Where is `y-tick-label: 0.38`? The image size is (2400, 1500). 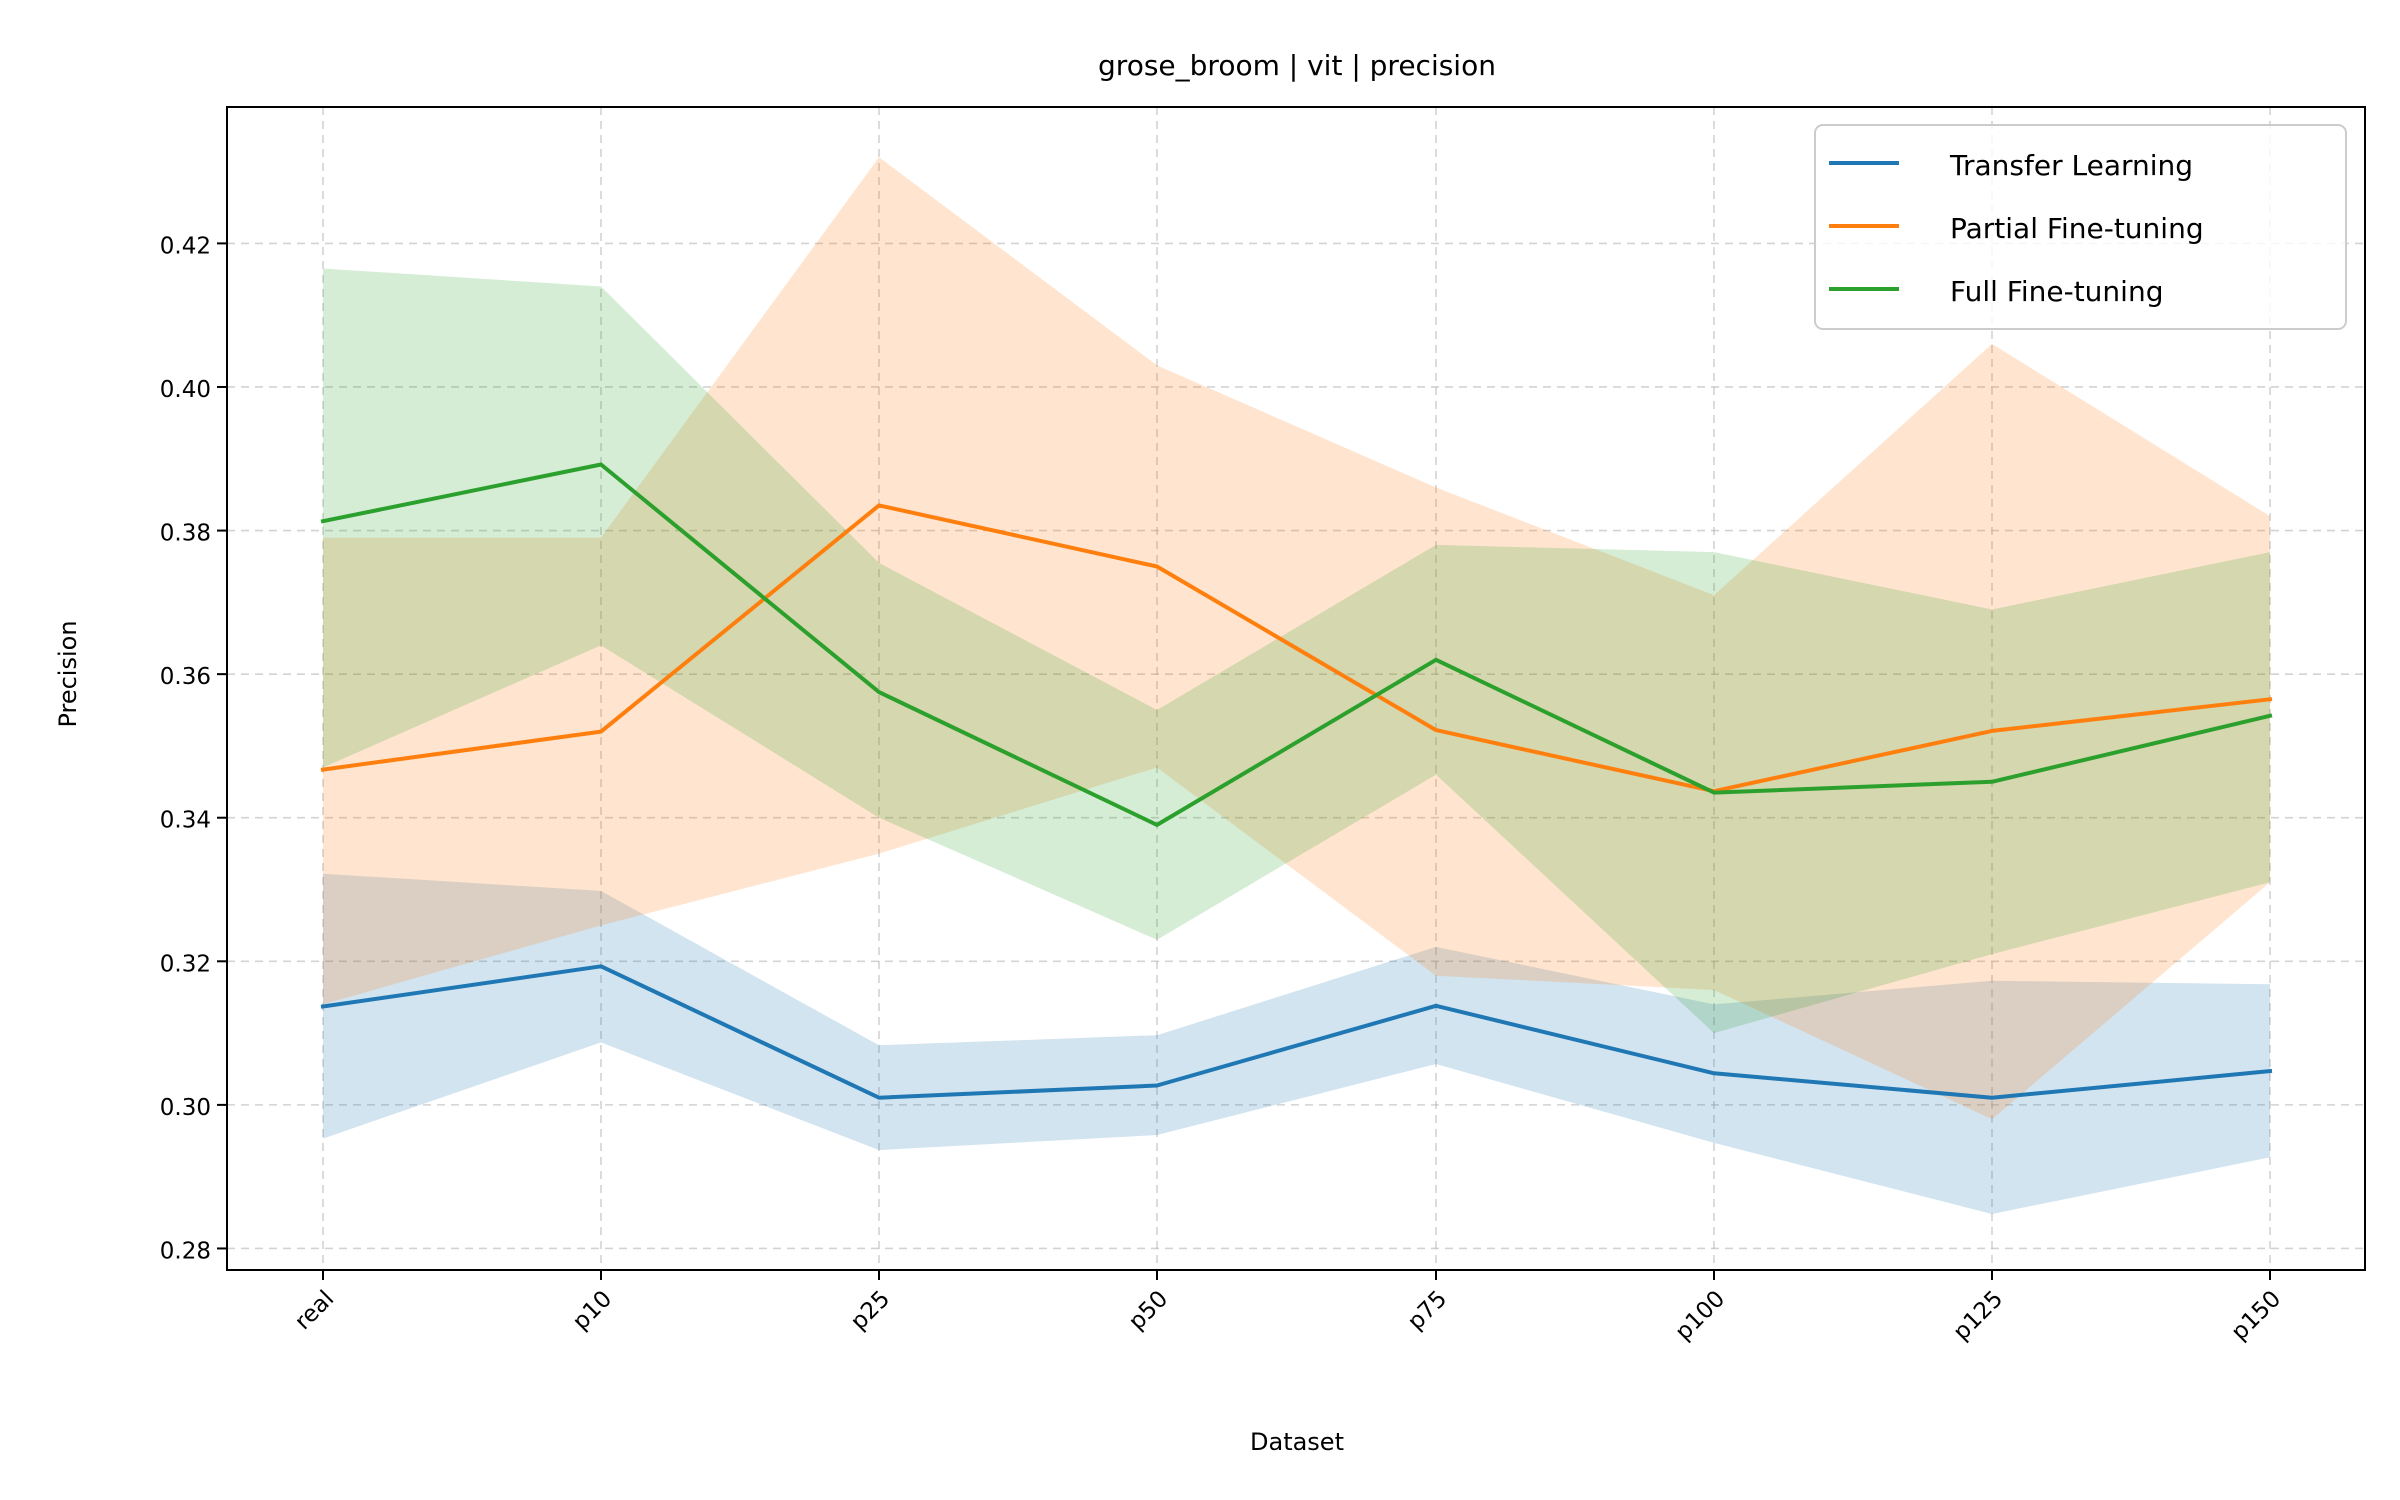 y-tick-label: 0.38 is located at coordinates (185, 534).